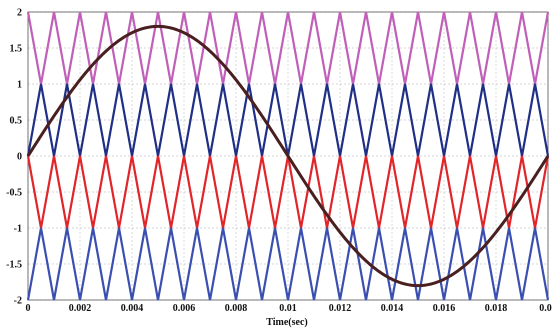 This screenshot has width=552, height=331. I want to click on x-tick-label: 0.018, so click(496, 308).